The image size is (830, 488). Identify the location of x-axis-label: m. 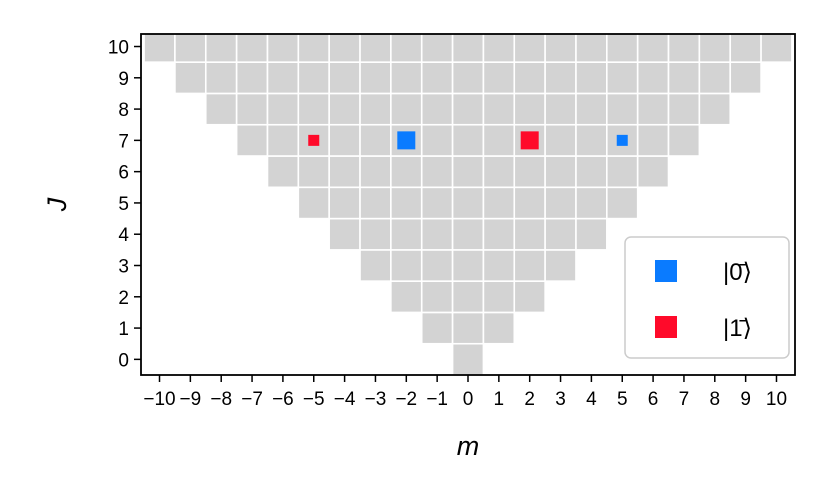
(468, 446).